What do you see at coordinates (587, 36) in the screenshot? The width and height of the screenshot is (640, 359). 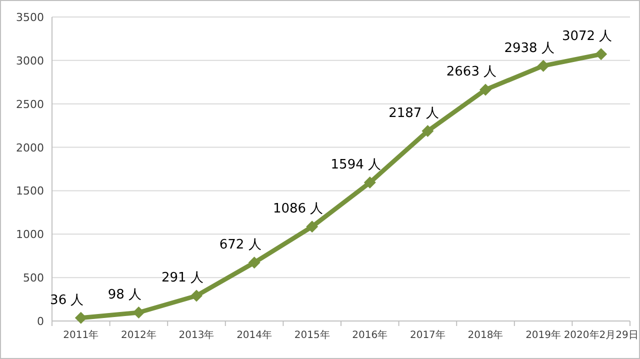 I see `data-label: 3072 人` at bounding box center [587, 36].